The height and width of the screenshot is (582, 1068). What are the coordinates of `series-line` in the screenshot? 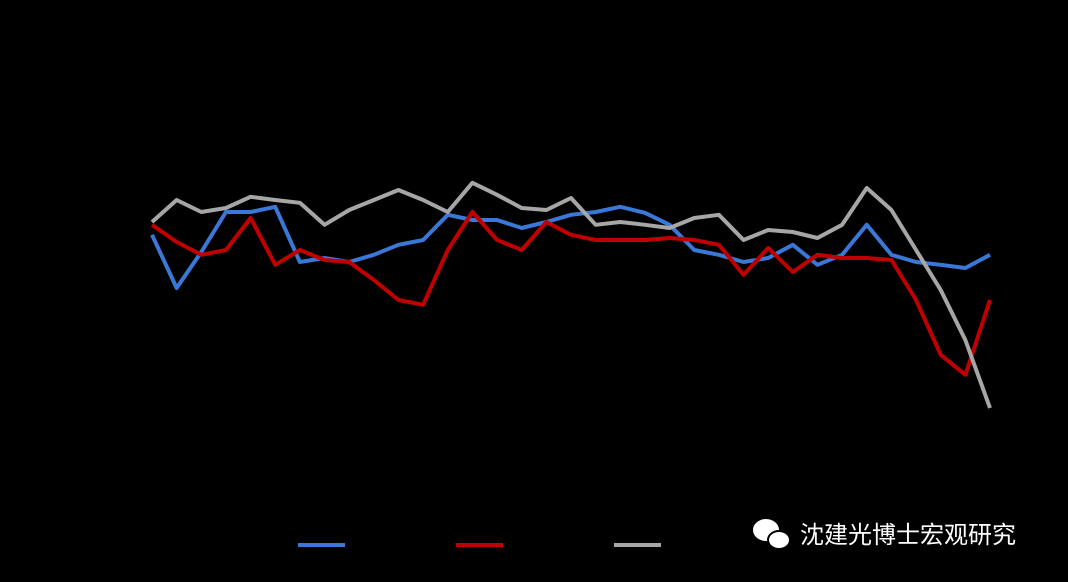 It's located at (570, 247).